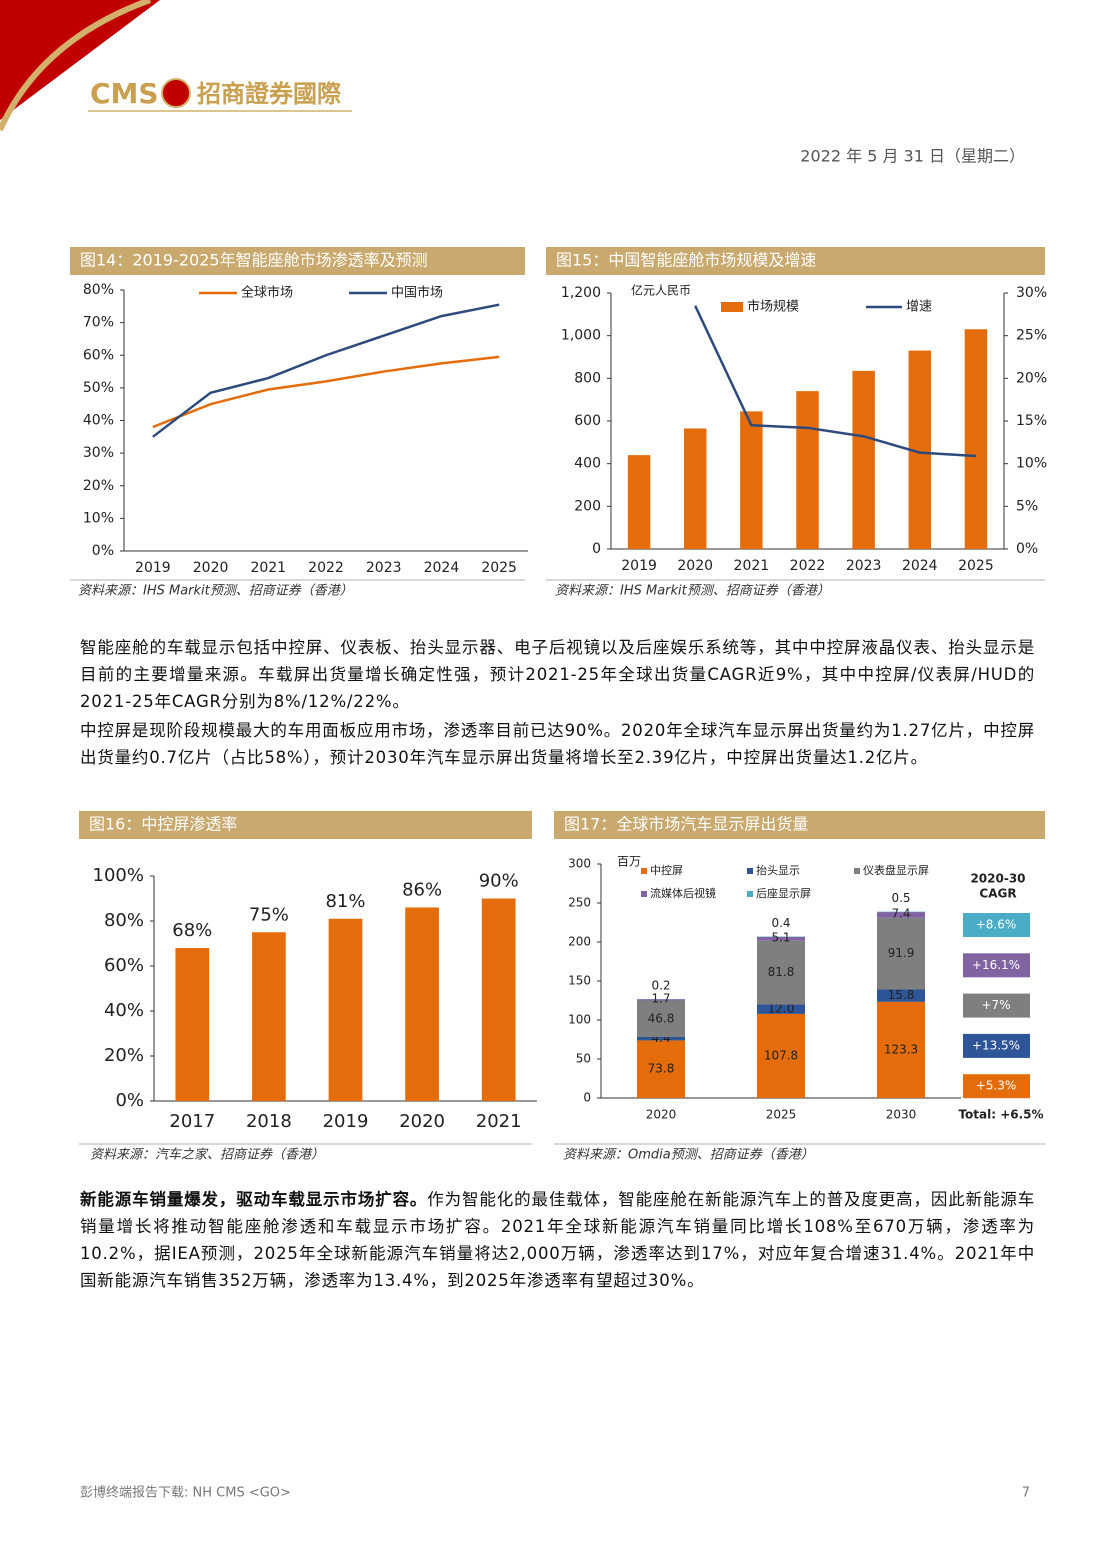 The height and width of the screenshot is (1559, 1102). Describe the element at coordinates (98, 355) in the screenshot. I see `y-tick-label: 60%` at that location.